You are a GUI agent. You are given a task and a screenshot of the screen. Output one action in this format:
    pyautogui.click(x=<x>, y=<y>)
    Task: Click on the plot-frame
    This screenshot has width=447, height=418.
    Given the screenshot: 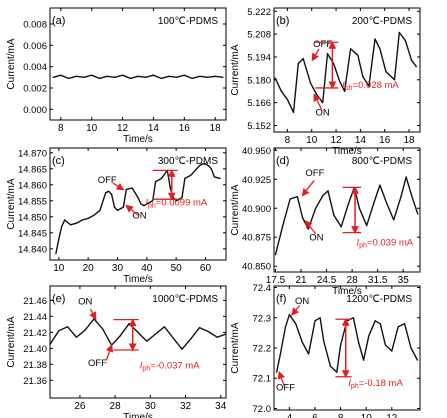 What is the action you would take?
    pyautogui.click(x=347, y=210)
    